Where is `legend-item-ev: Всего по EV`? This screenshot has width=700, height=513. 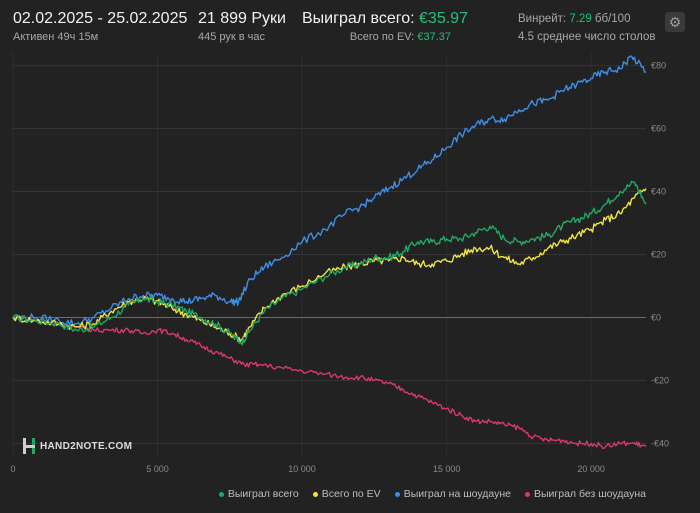 legend-item-ev: Всего по EV is located at coordinates (346, 494).